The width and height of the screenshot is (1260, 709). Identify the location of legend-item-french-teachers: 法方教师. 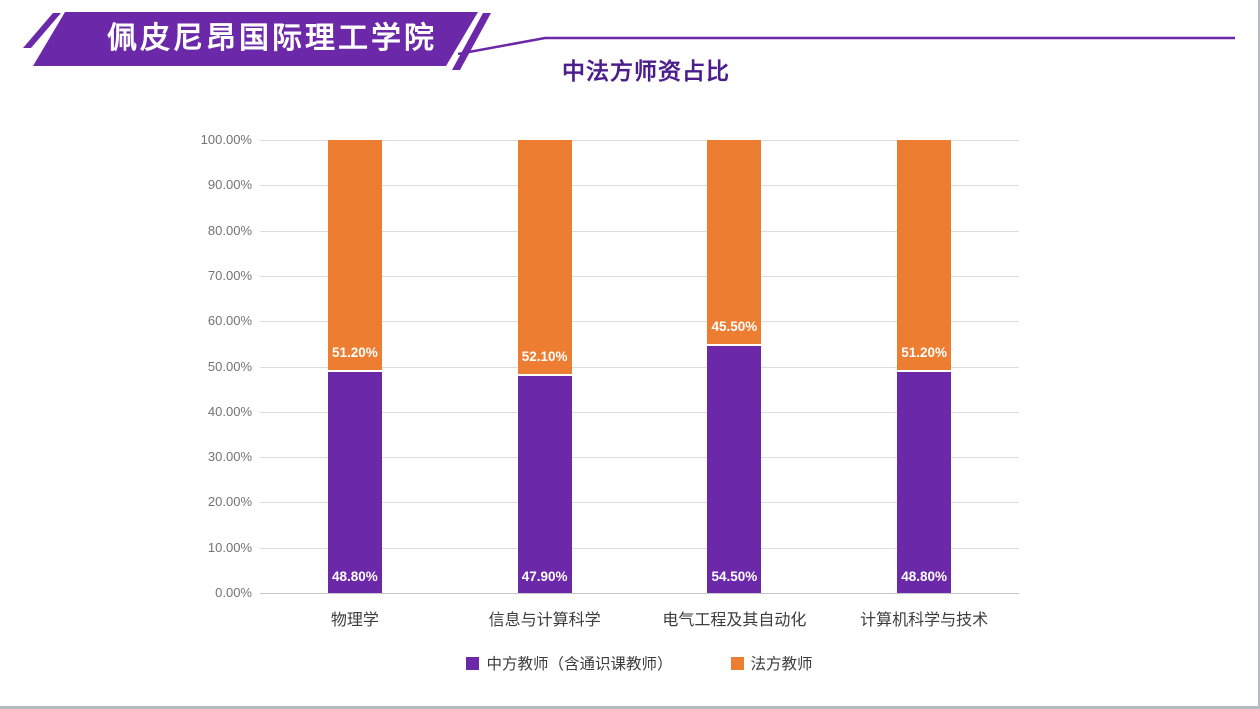
(771, 663).